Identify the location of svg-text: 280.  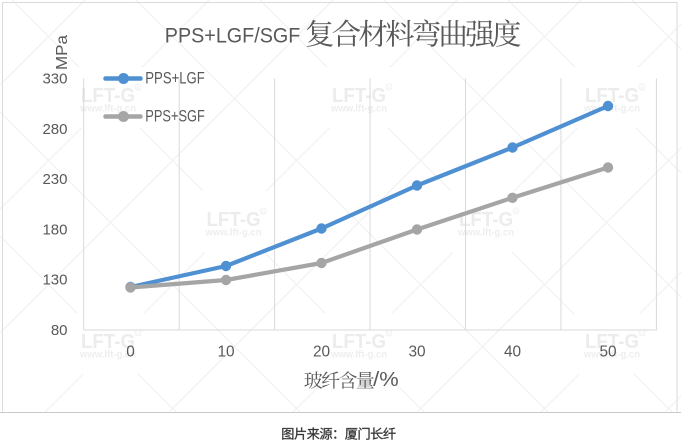
(54, 129).